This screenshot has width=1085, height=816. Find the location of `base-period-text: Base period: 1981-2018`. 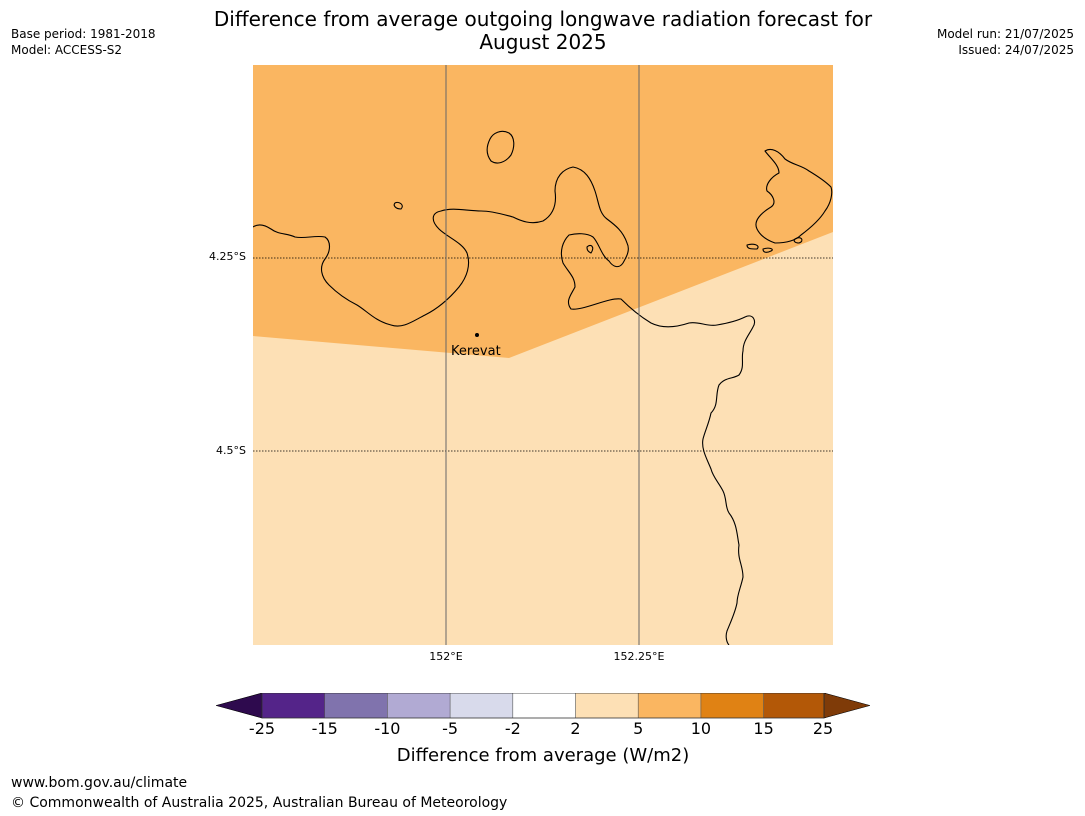

base-period-text: Base period: 1981-2018 is located at coordinates (83, 34).